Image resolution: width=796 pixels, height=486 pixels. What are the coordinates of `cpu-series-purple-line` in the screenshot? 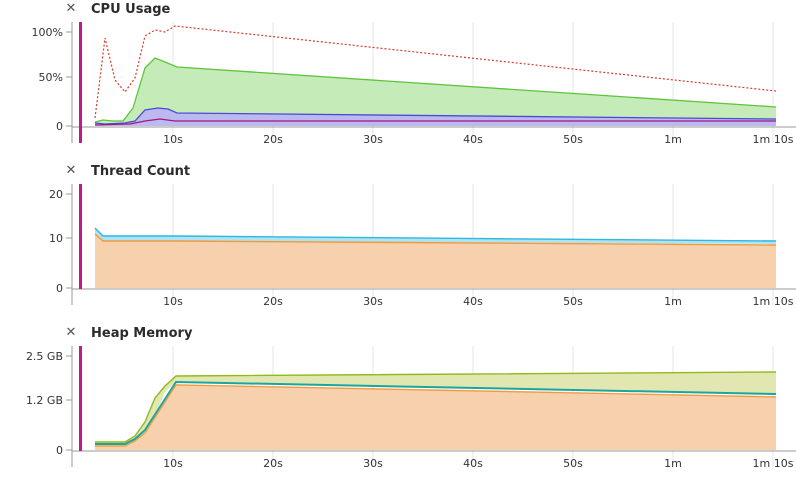 It's located at (435, 122).